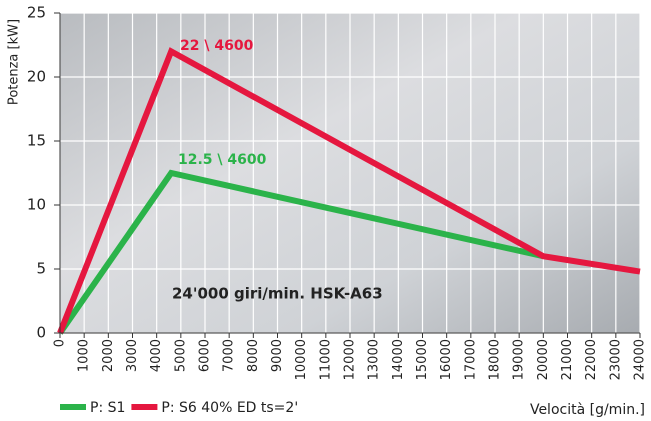 This screenshot has height=421, width=651. I want to click on y-axis-label: Potenza [kW], so click(14, 62).